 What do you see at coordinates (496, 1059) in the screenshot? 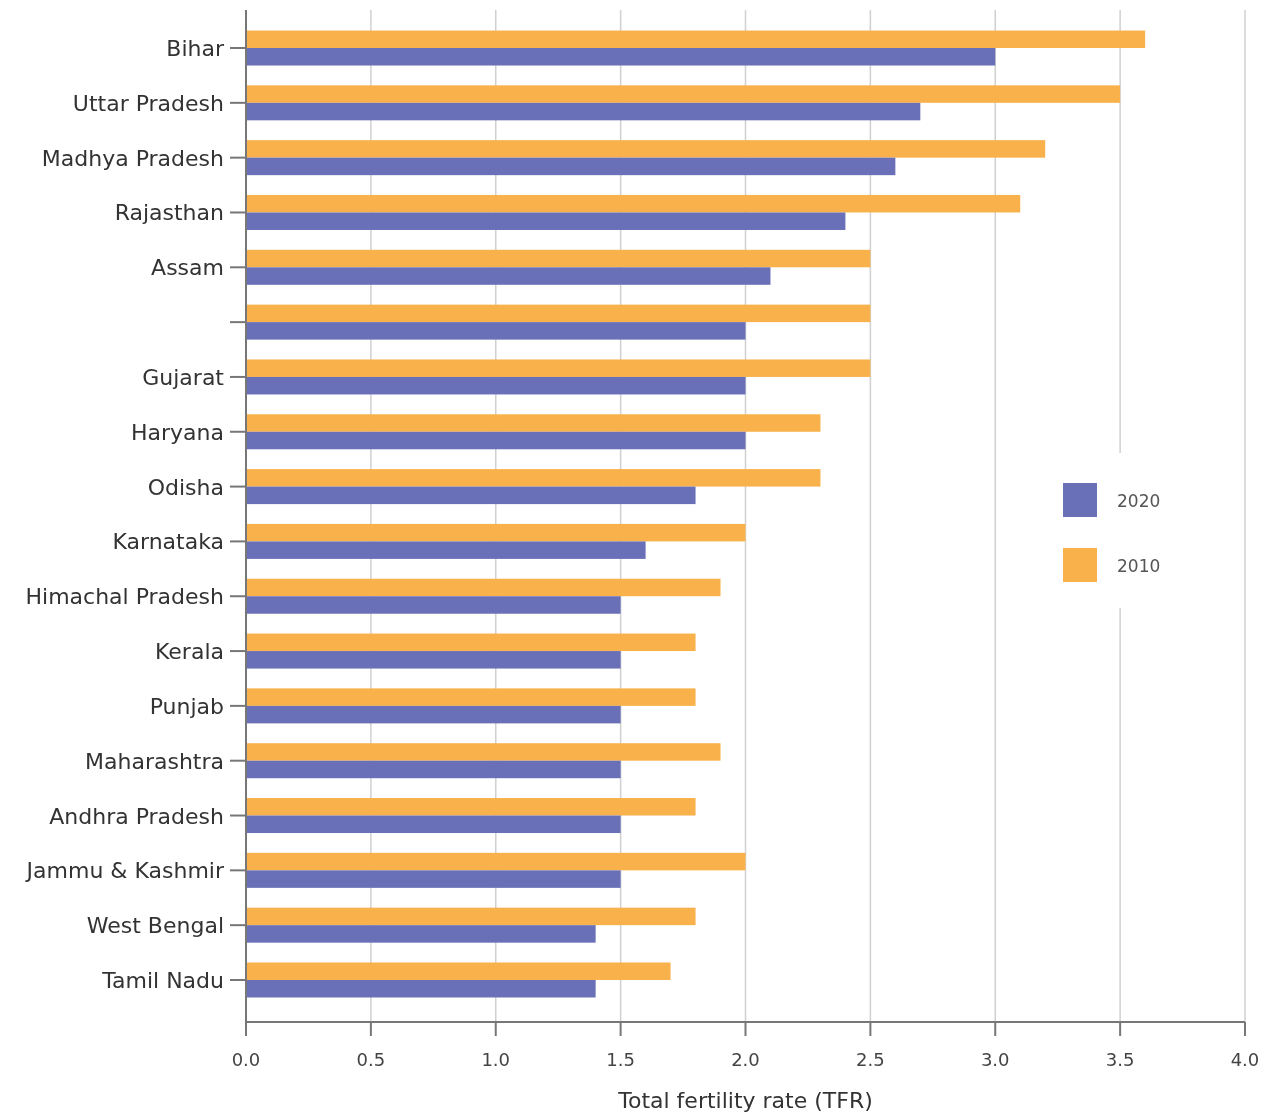
I see `x-tick-label: 1.0` at bounding box center [496, 1059].